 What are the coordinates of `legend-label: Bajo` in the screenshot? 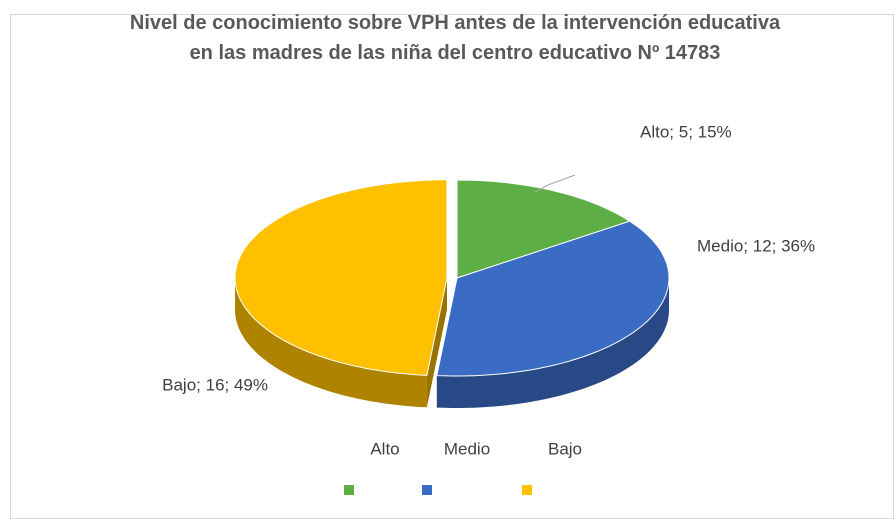 It's located at (565, 448).